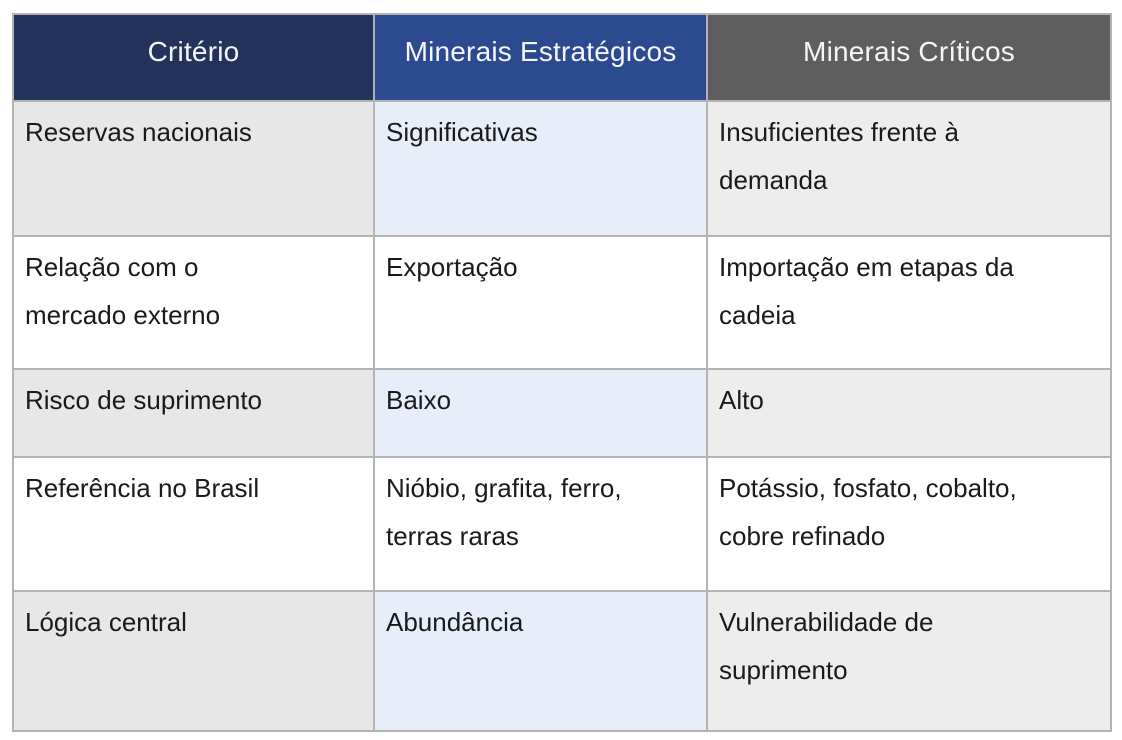  Describe the element at coordinates (193, 302) in the screenshot. I see `cell-mercado-criterio: Relação com o mercado externo` at that location.